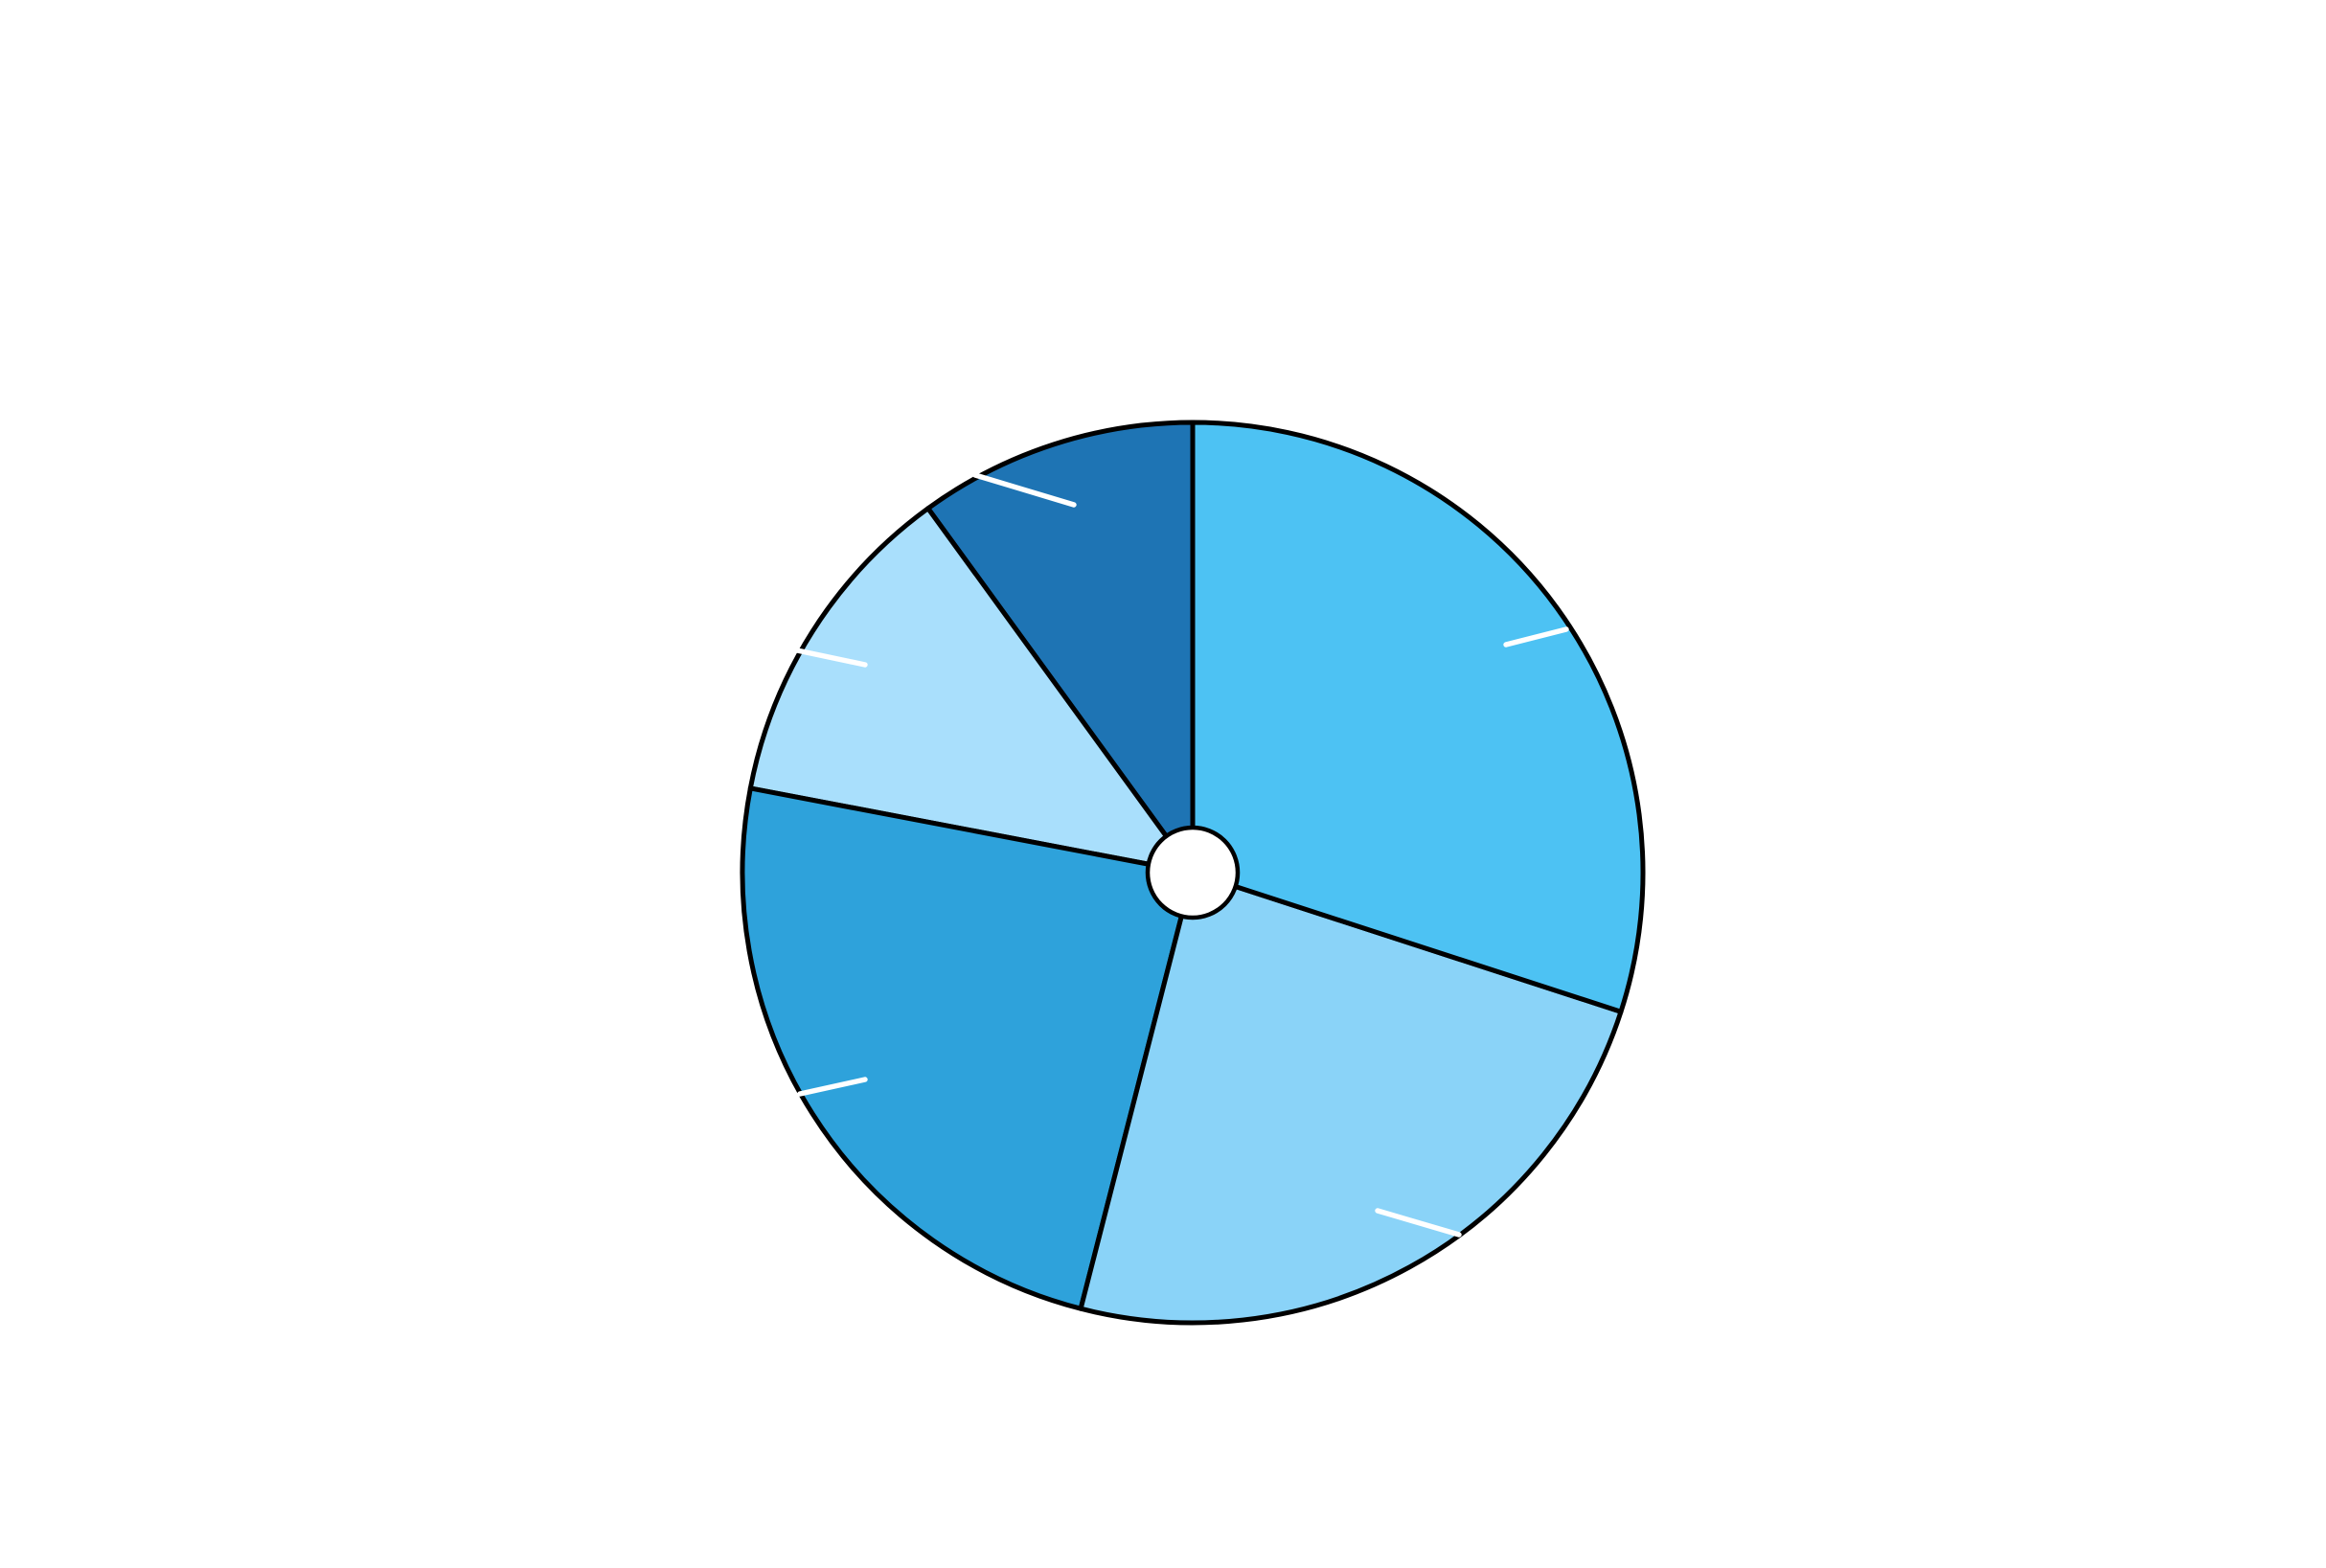  I want to click on donut-hole-group, so click(1193, 873).